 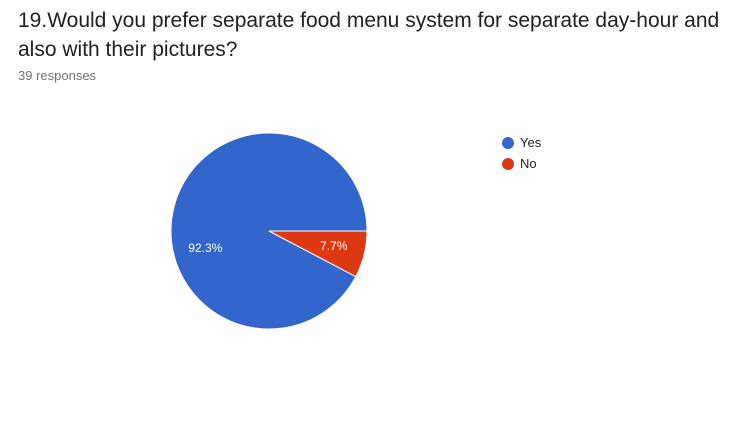 What do you see at coordinates (508, 163) in the screenshot?
I see `legend-swatch-no` at bounding box center [508, 163].